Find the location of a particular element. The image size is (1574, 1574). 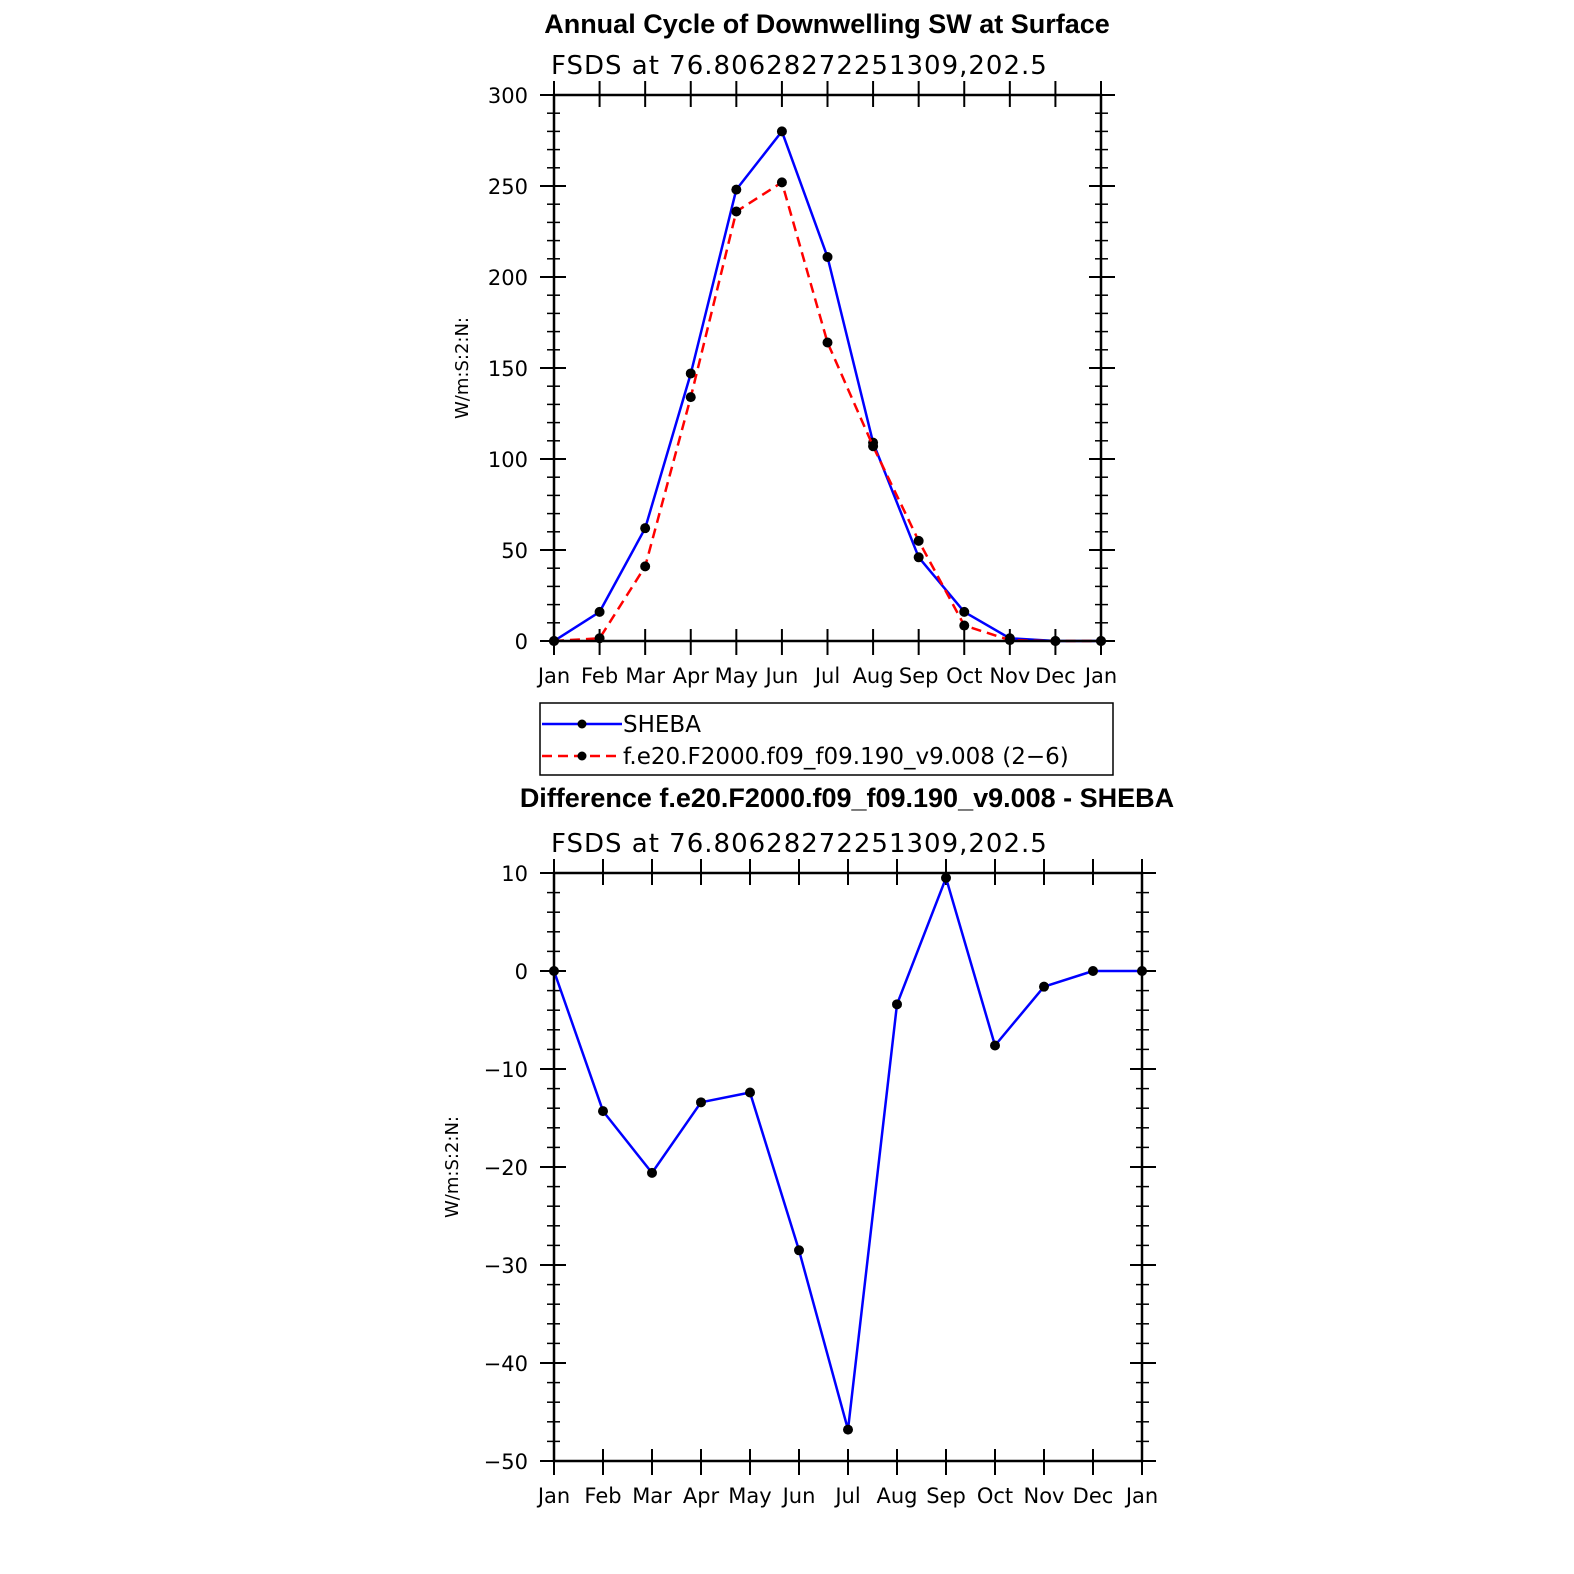

chart2-xtick-label: Nov is located at coordinates (1044, 1496).